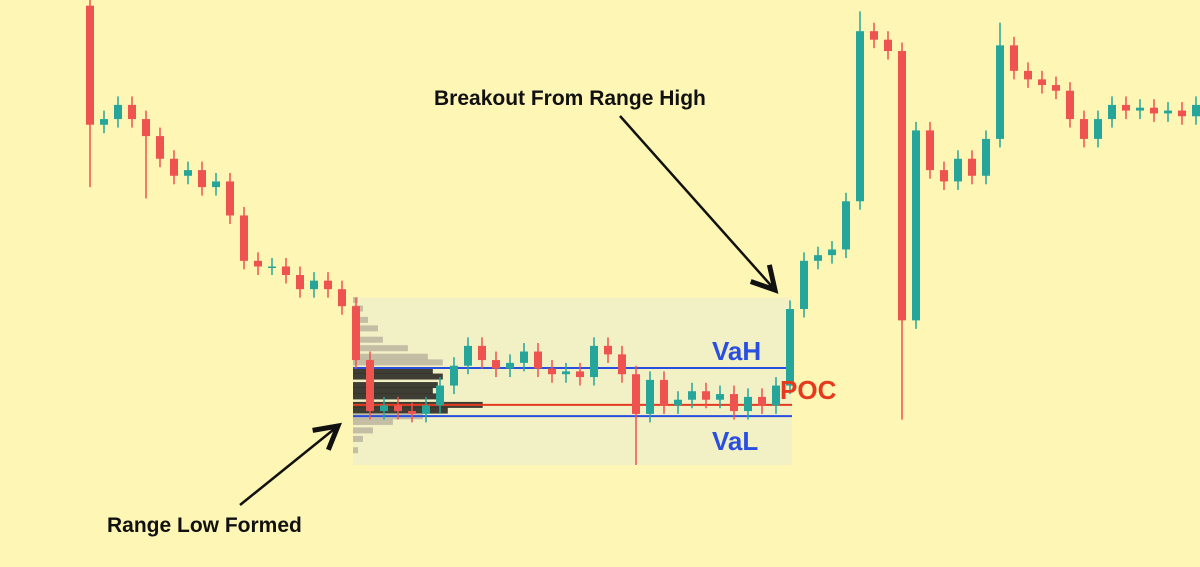 The image size is (1200, 567). What do you see at coordinates (808, 390) in the screenshot?
I see `poc-label: POC` at bounding box center [808, 390].